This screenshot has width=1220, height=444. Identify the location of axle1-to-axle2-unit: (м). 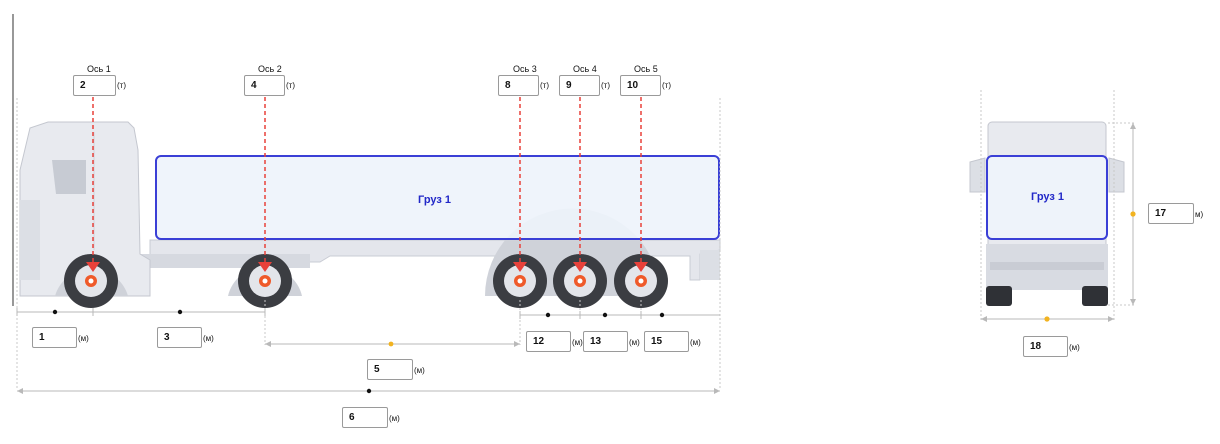
(208, 338).